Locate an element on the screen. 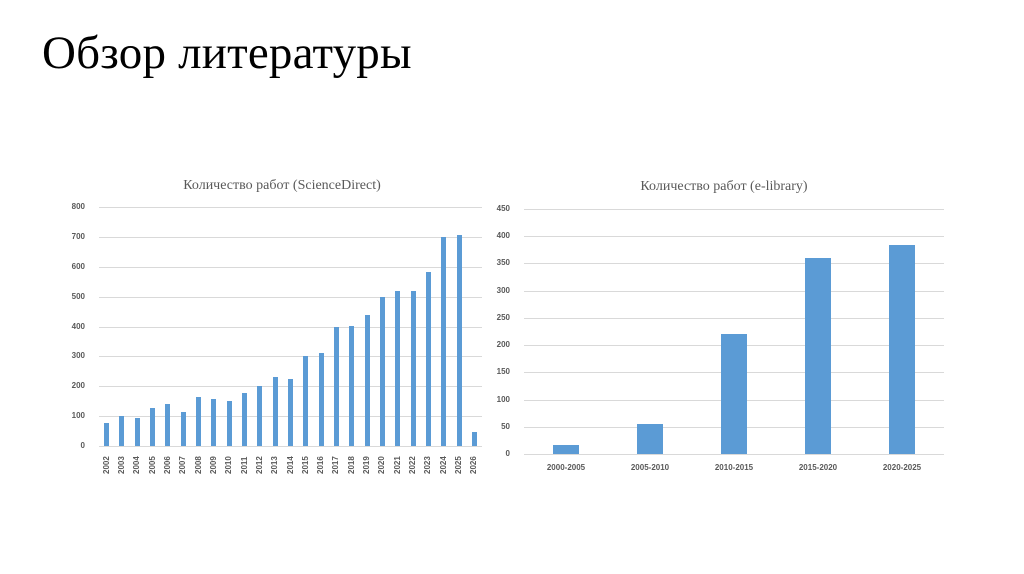  y-tick-label: 250 is located at coordinates (503, 317).